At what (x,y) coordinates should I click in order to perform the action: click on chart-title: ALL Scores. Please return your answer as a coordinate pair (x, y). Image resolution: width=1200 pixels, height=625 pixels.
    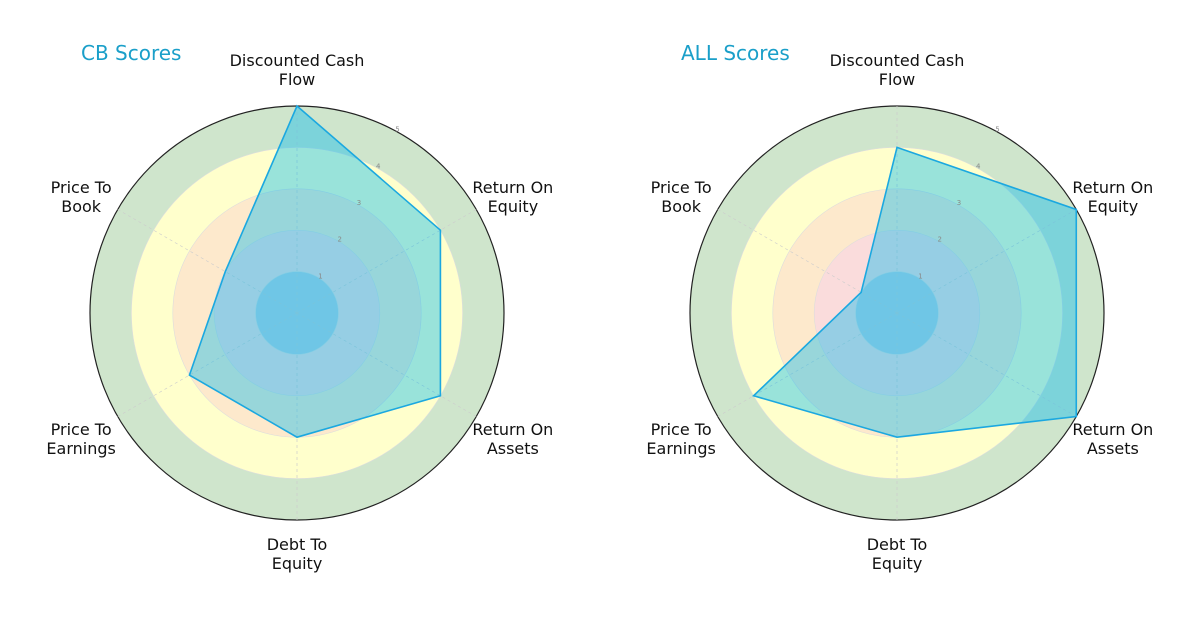
    Looking at the image, I should click on (735, 53).